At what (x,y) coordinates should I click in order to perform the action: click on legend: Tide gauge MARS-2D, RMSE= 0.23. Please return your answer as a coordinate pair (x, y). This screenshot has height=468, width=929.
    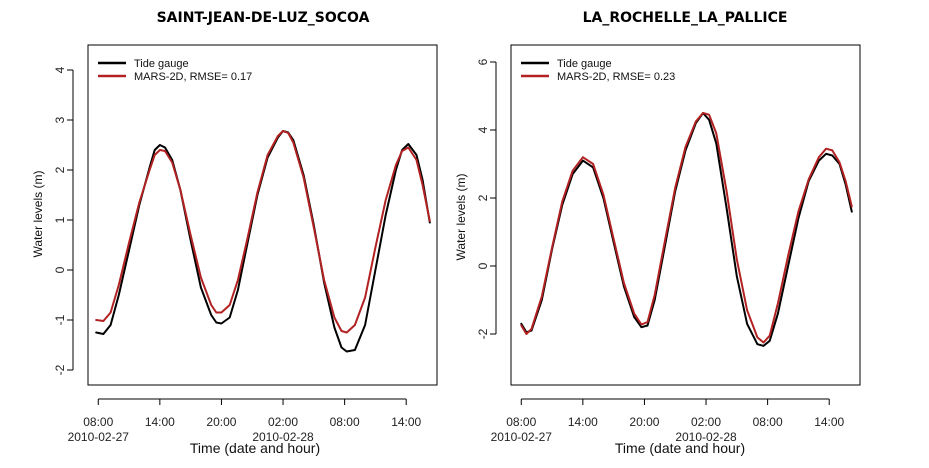
    Looking at the image, I should click on (598, 70).